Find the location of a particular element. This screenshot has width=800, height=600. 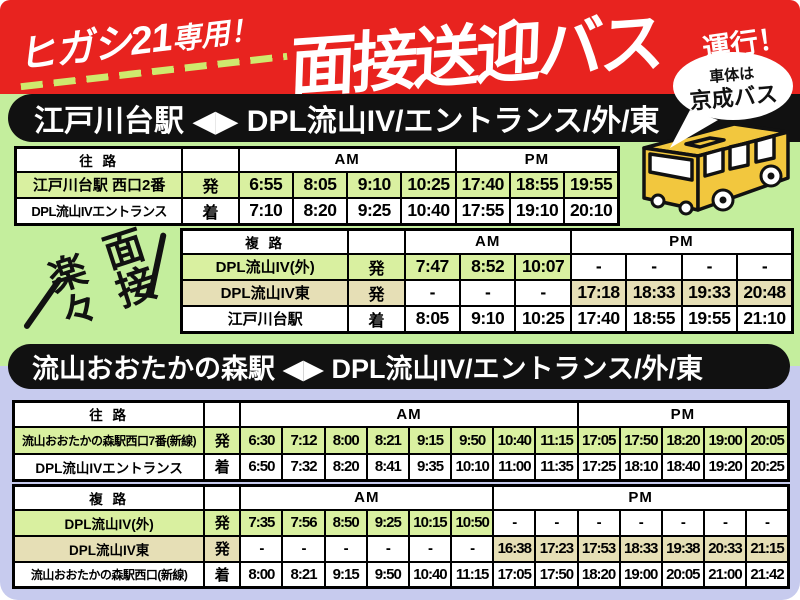

stop-label: 流山おおたかの森駅西口(新線) is located at coordinates (109, 574).